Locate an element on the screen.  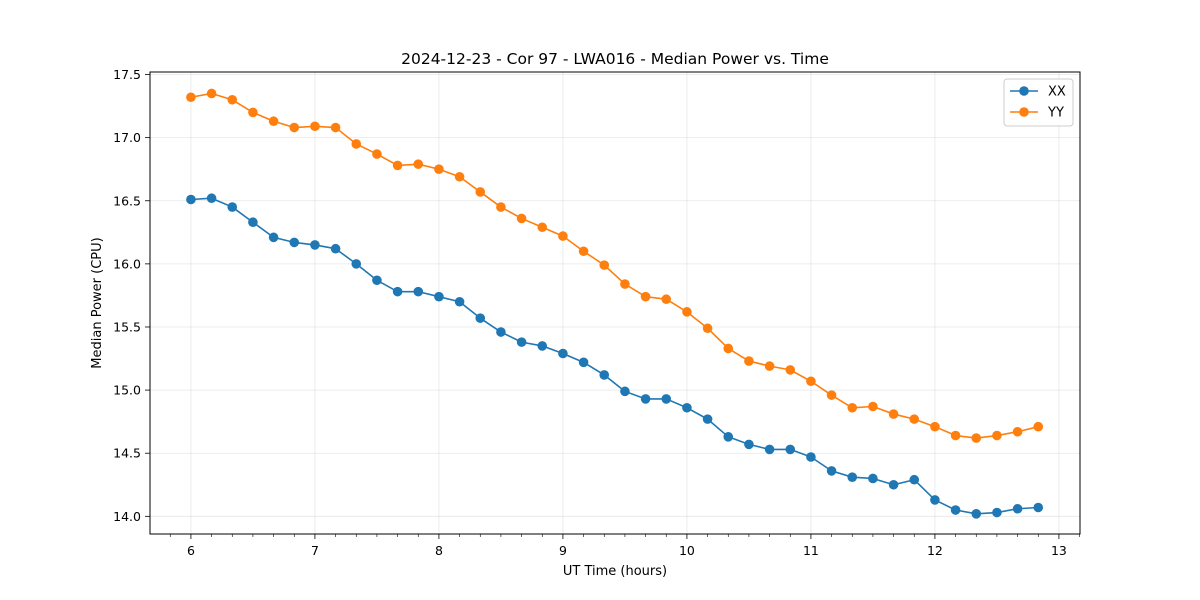
y-tick-label: 15.0 is located at coordinates (127, 390).